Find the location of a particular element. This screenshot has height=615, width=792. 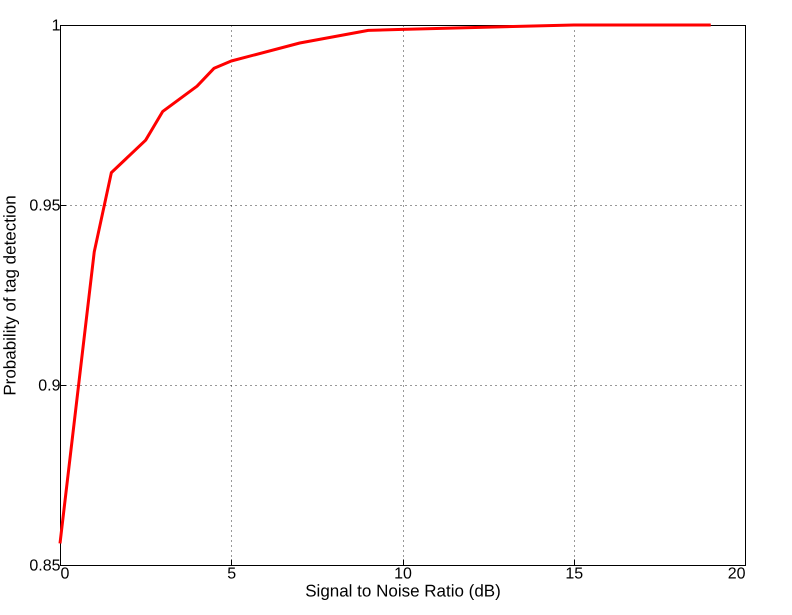

y-tick-label: 0.95 is located at coordinates (45, 206).